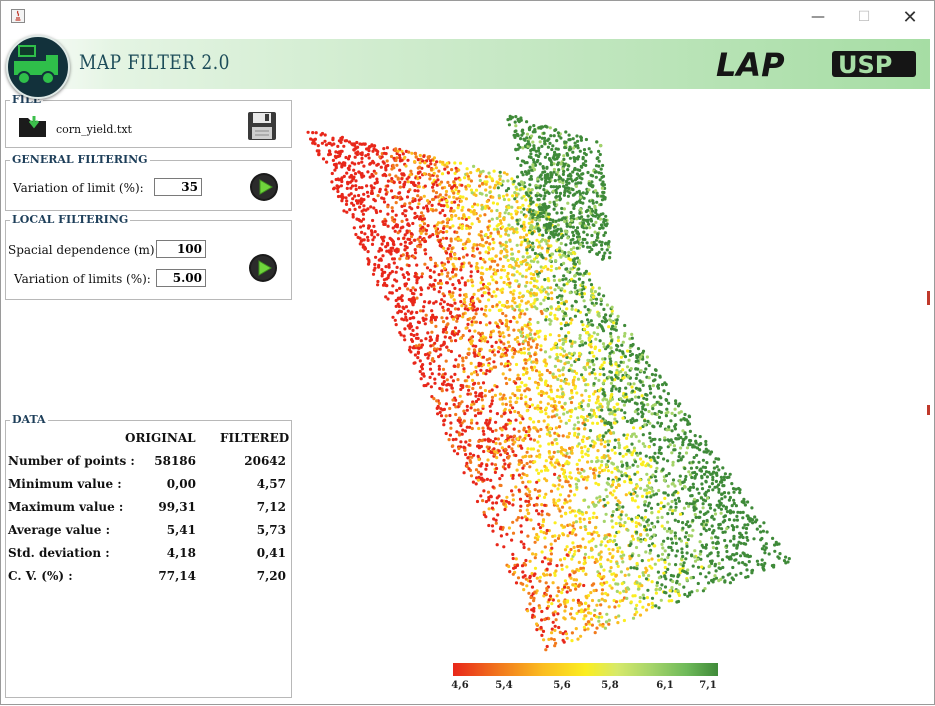 Image resolution: width=935 pixels, height=706 pixels. I want to click on minimize-button: —, so click(818, 17).